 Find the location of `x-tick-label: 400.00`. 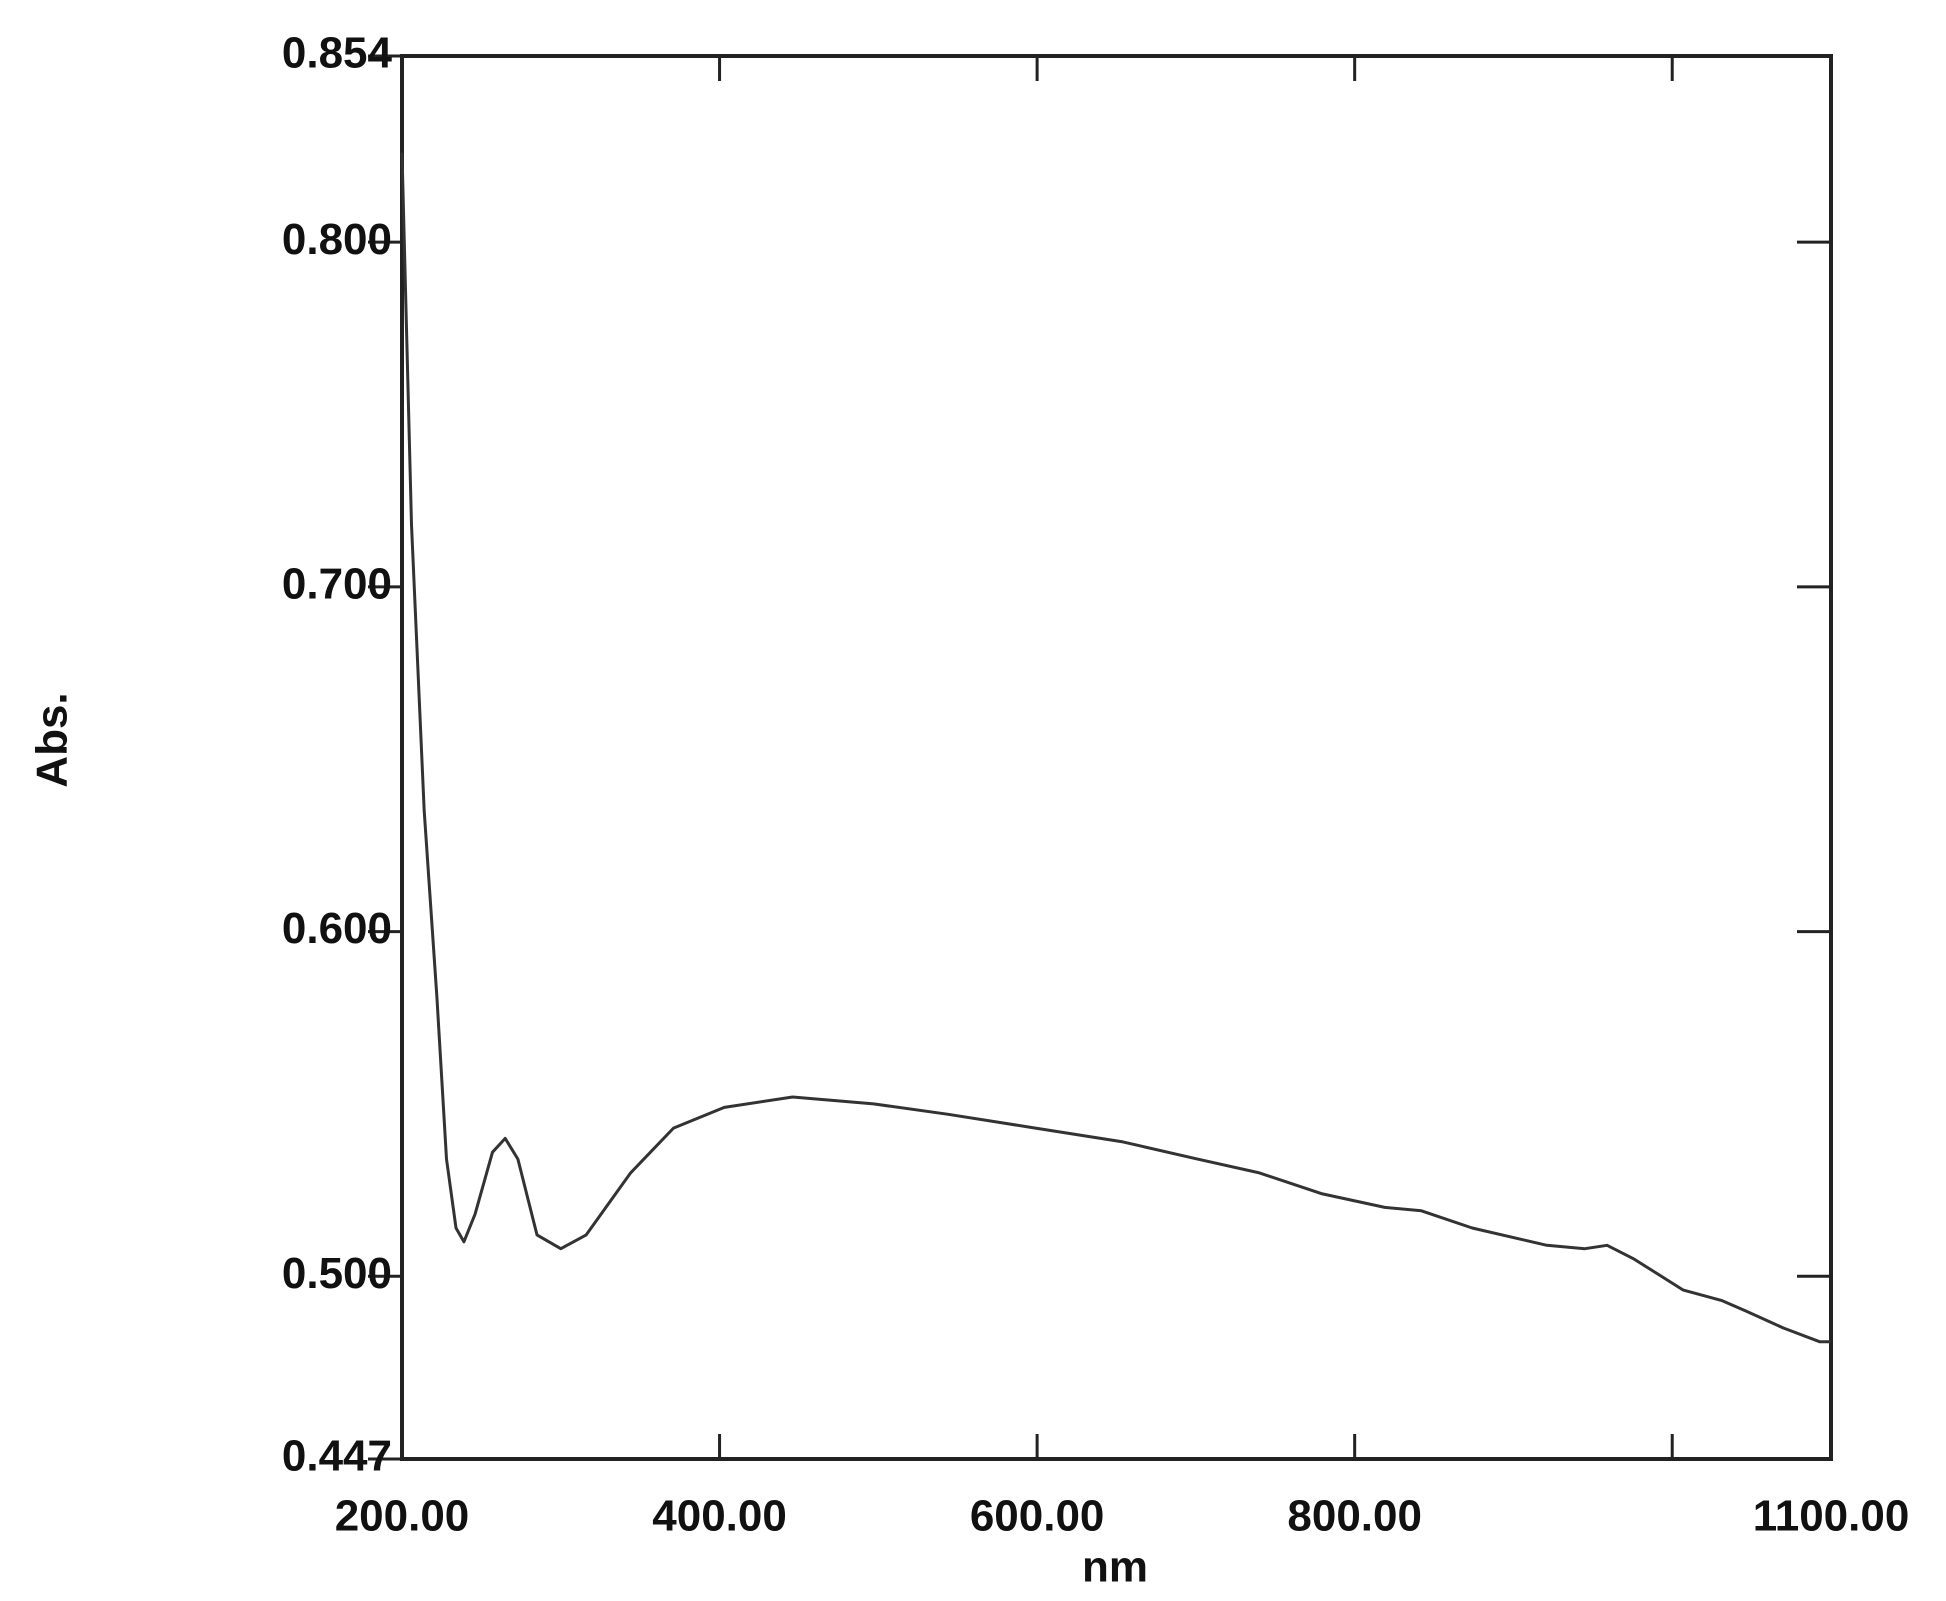

x-tick-label: 400.00 is located at coordinates (719, 1516).